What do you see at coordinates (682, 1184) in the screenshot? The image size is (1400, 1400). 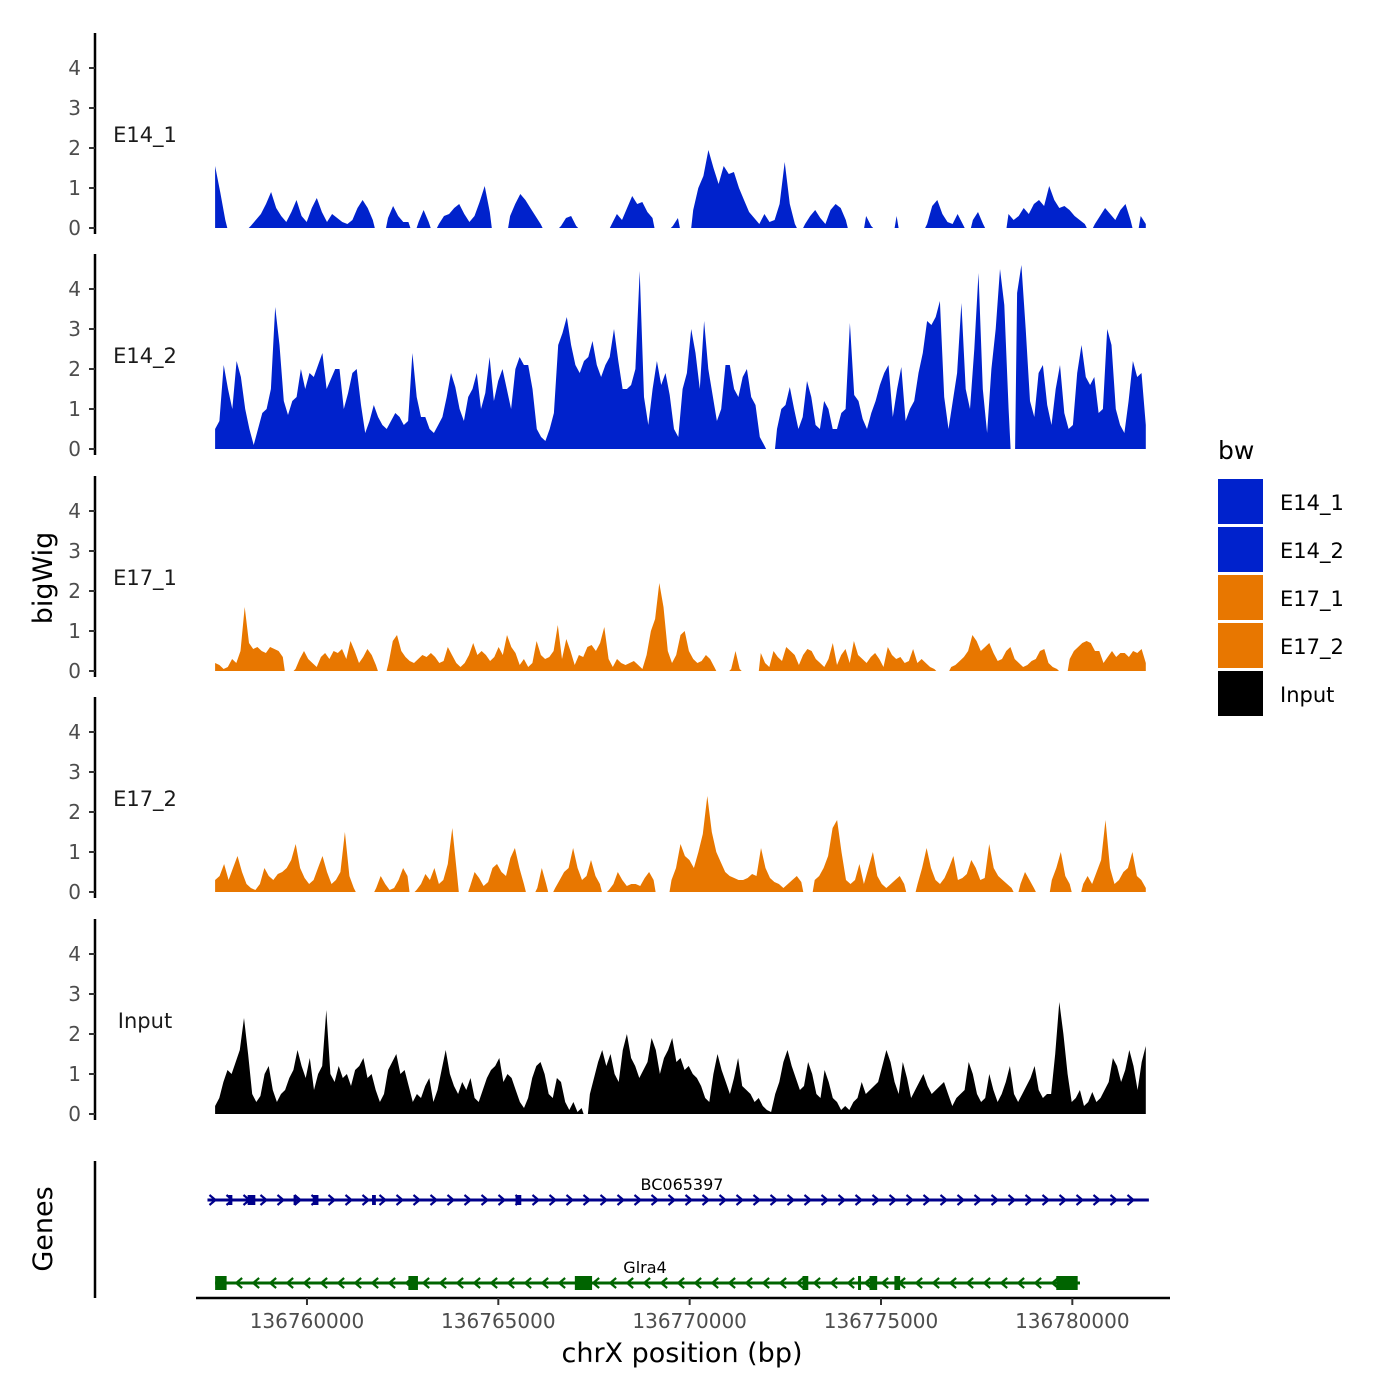 I see `gene-label: BC065397` at bounding box center [682, 1184].